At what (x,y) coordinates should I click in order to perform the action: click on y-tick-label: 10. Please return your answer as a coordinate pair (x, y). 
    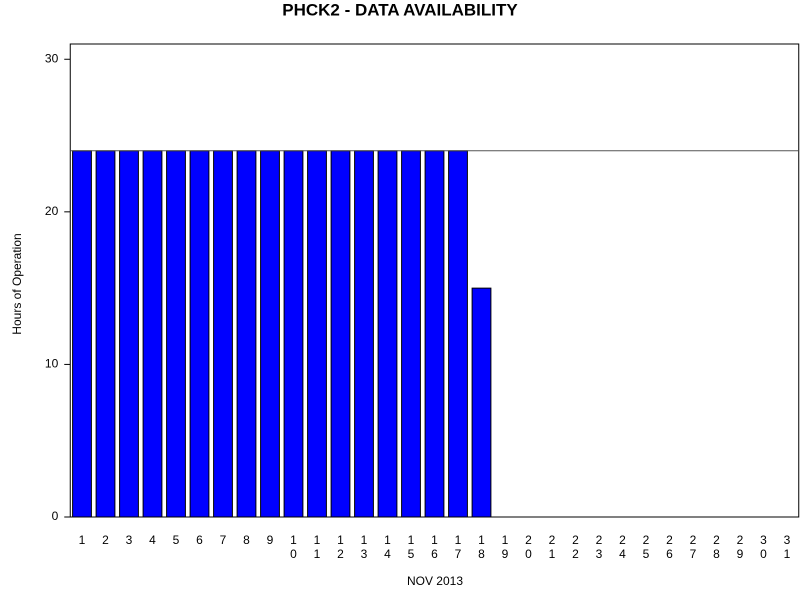
    Looking at the image, I should click on (52, 364).